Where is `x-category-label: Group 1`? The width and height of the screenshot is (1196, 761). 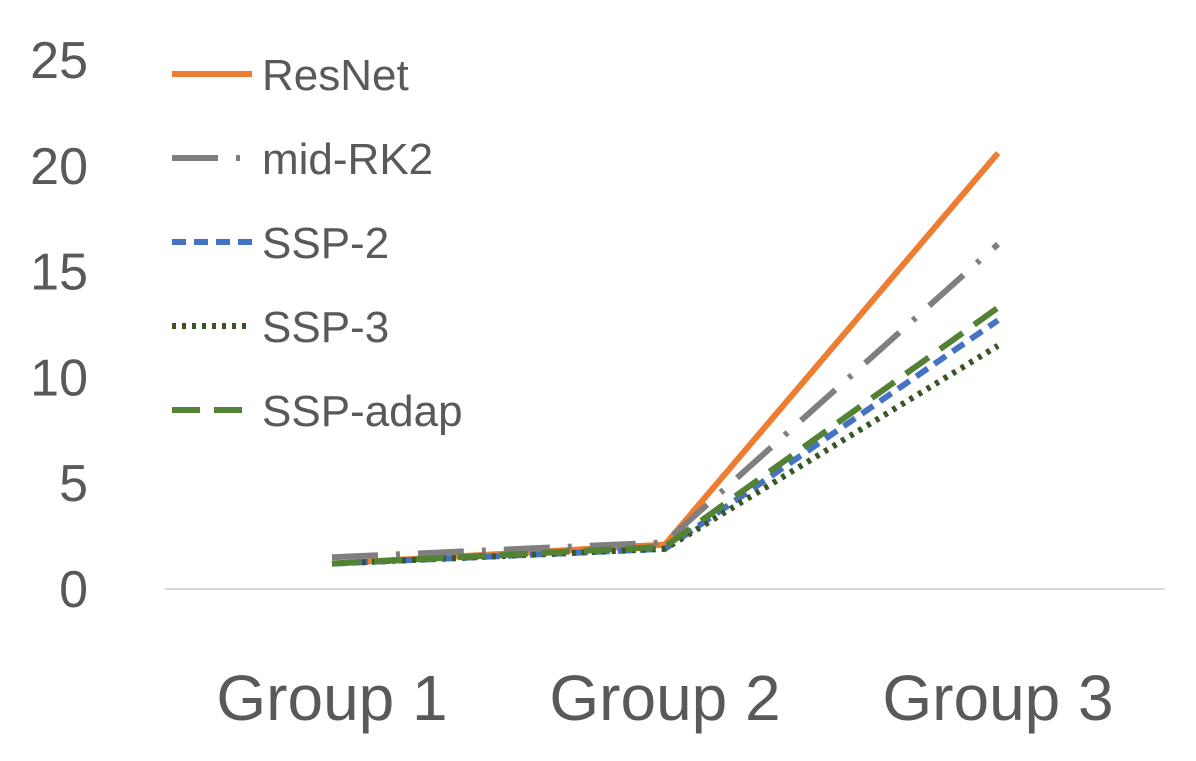
x-category-label: Group 1 is located at coordinates (331, 698).